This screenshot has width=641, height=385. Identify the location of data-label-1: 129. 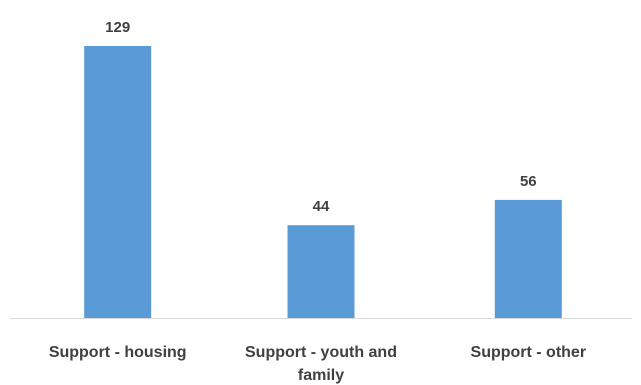
(117, 27).